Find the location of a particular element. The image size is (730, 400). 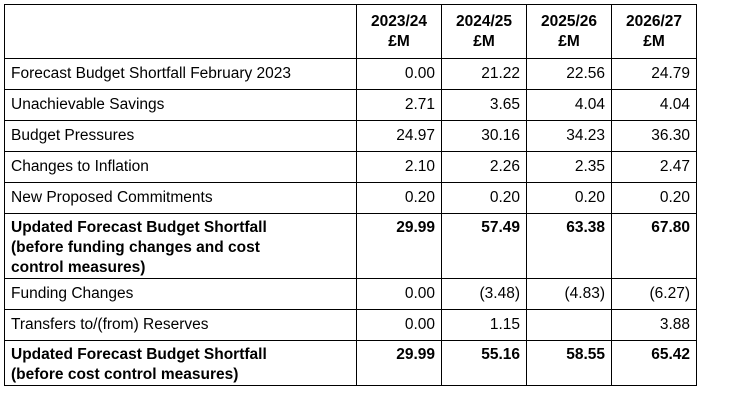

cell-value: 22.56 is located at coordinates (569, 74).